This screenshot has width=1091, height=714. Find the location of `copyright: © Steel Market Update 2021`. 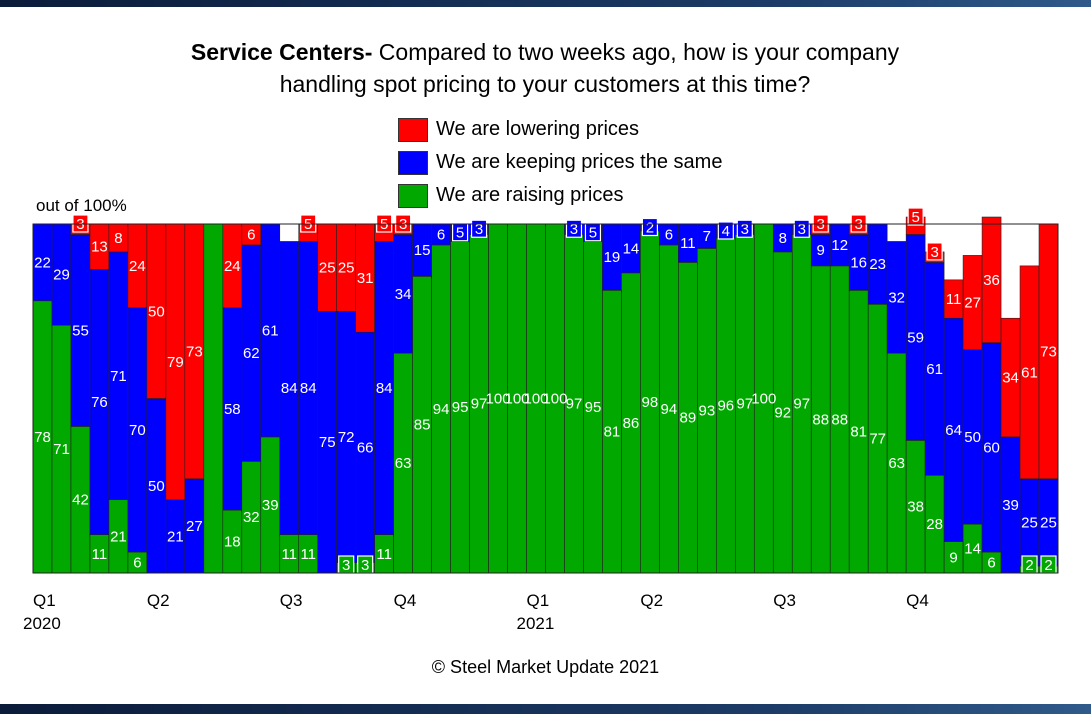

copyright: © Steel Market Update 2021 is located at coordinates (545, 667).